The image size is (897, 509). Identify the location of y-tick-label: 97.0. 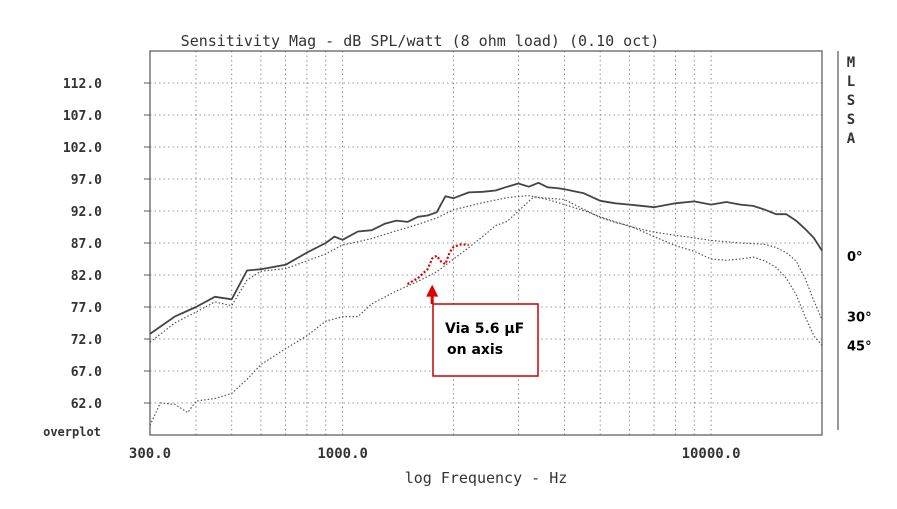
(86, 180).